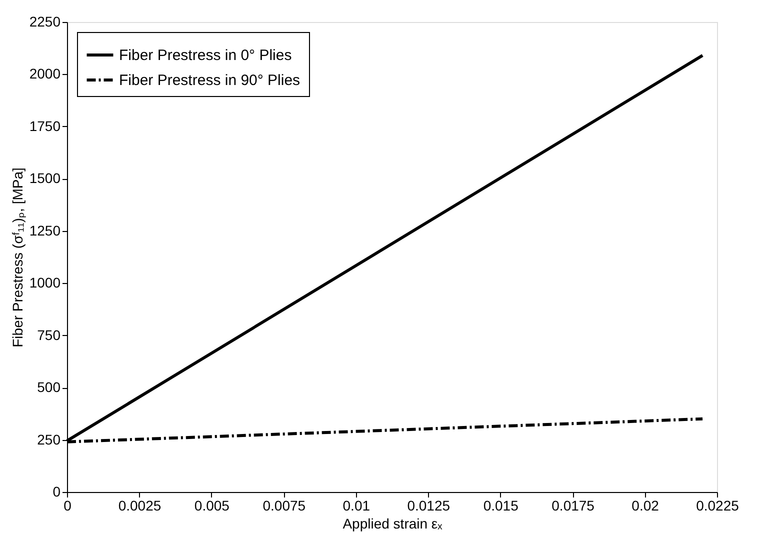 The image size is (769, 533). I want to click on x-tick-label: 0.005, so click(212, 506).